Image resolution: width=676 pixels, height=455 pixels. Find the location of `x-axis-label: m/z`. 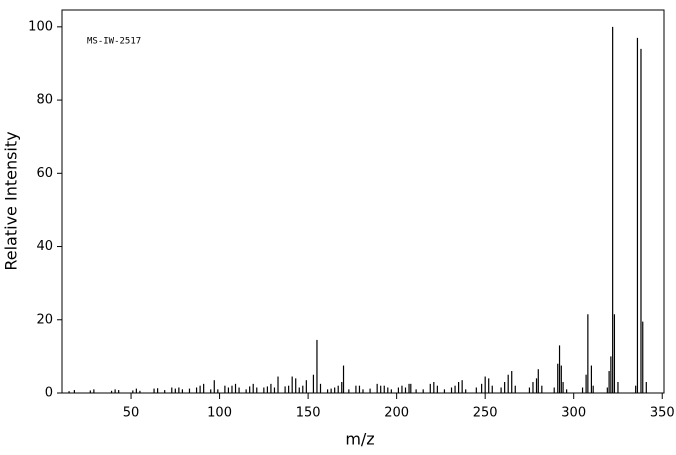

x-axis-label: m/z is located at coordinates (359, 439).